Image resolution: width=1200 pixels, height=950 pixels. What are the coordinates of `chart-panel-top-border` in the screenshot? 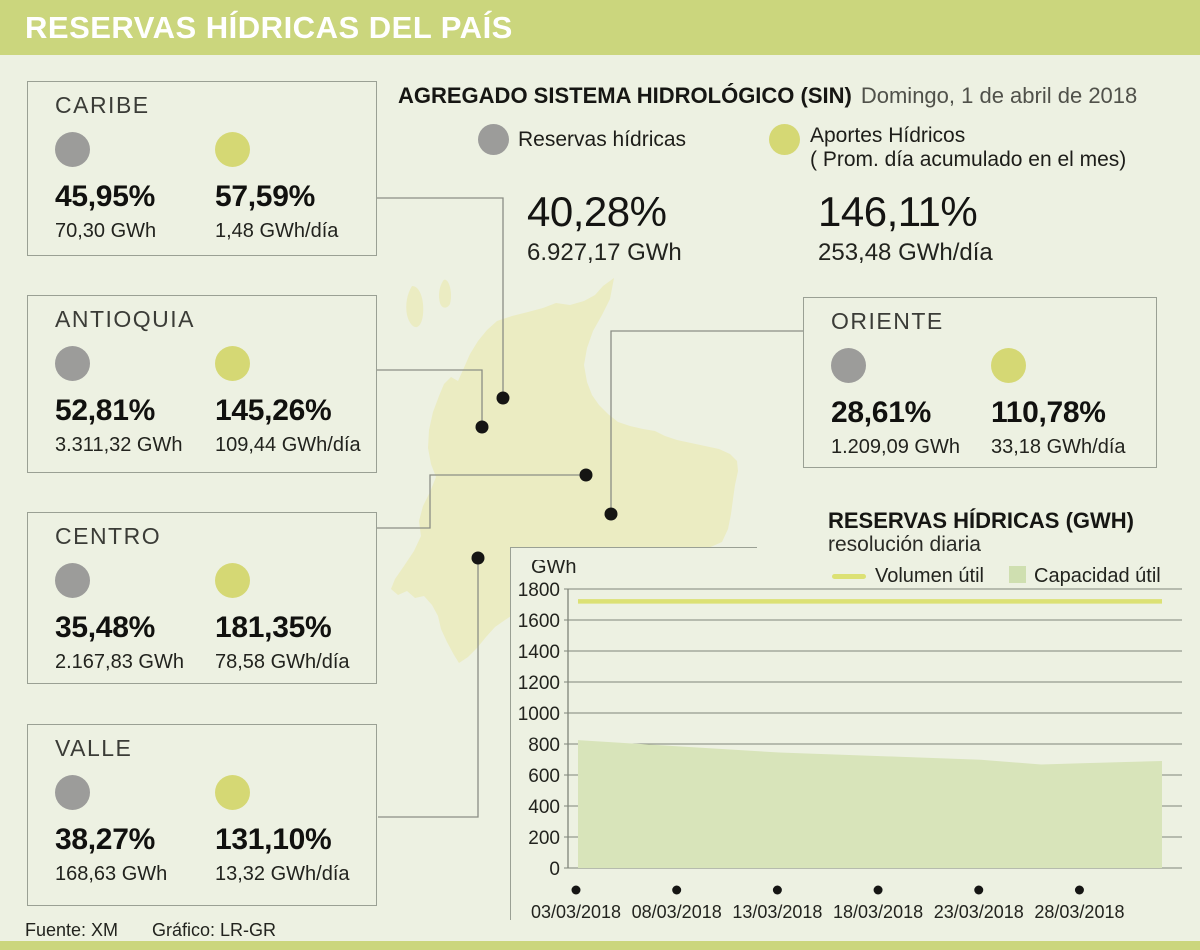 It's located at (633, 547).